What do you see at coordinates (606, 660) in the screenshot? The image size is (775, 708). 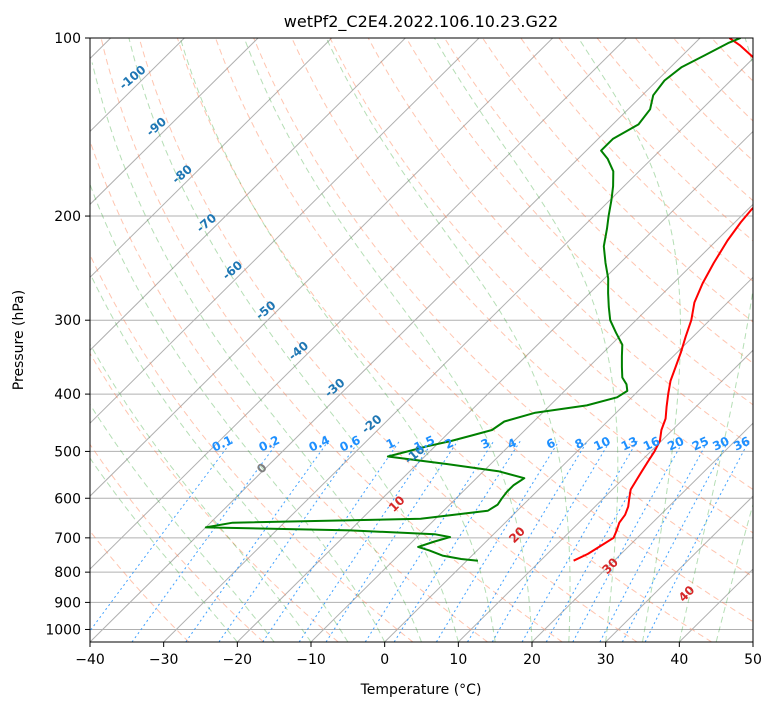 I see `x-tick-label: 30` at bounding box center [606, 660].